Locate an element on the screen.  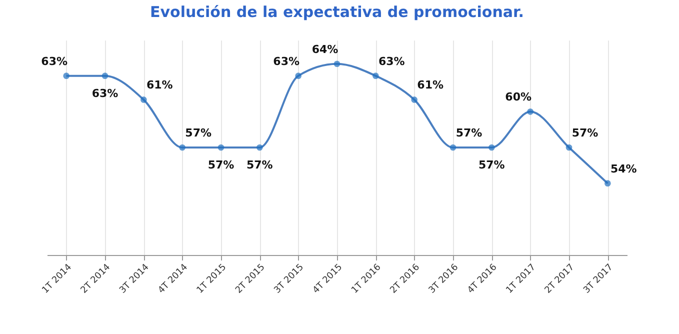
data-label: 64% is located at coordinates (325, 49).